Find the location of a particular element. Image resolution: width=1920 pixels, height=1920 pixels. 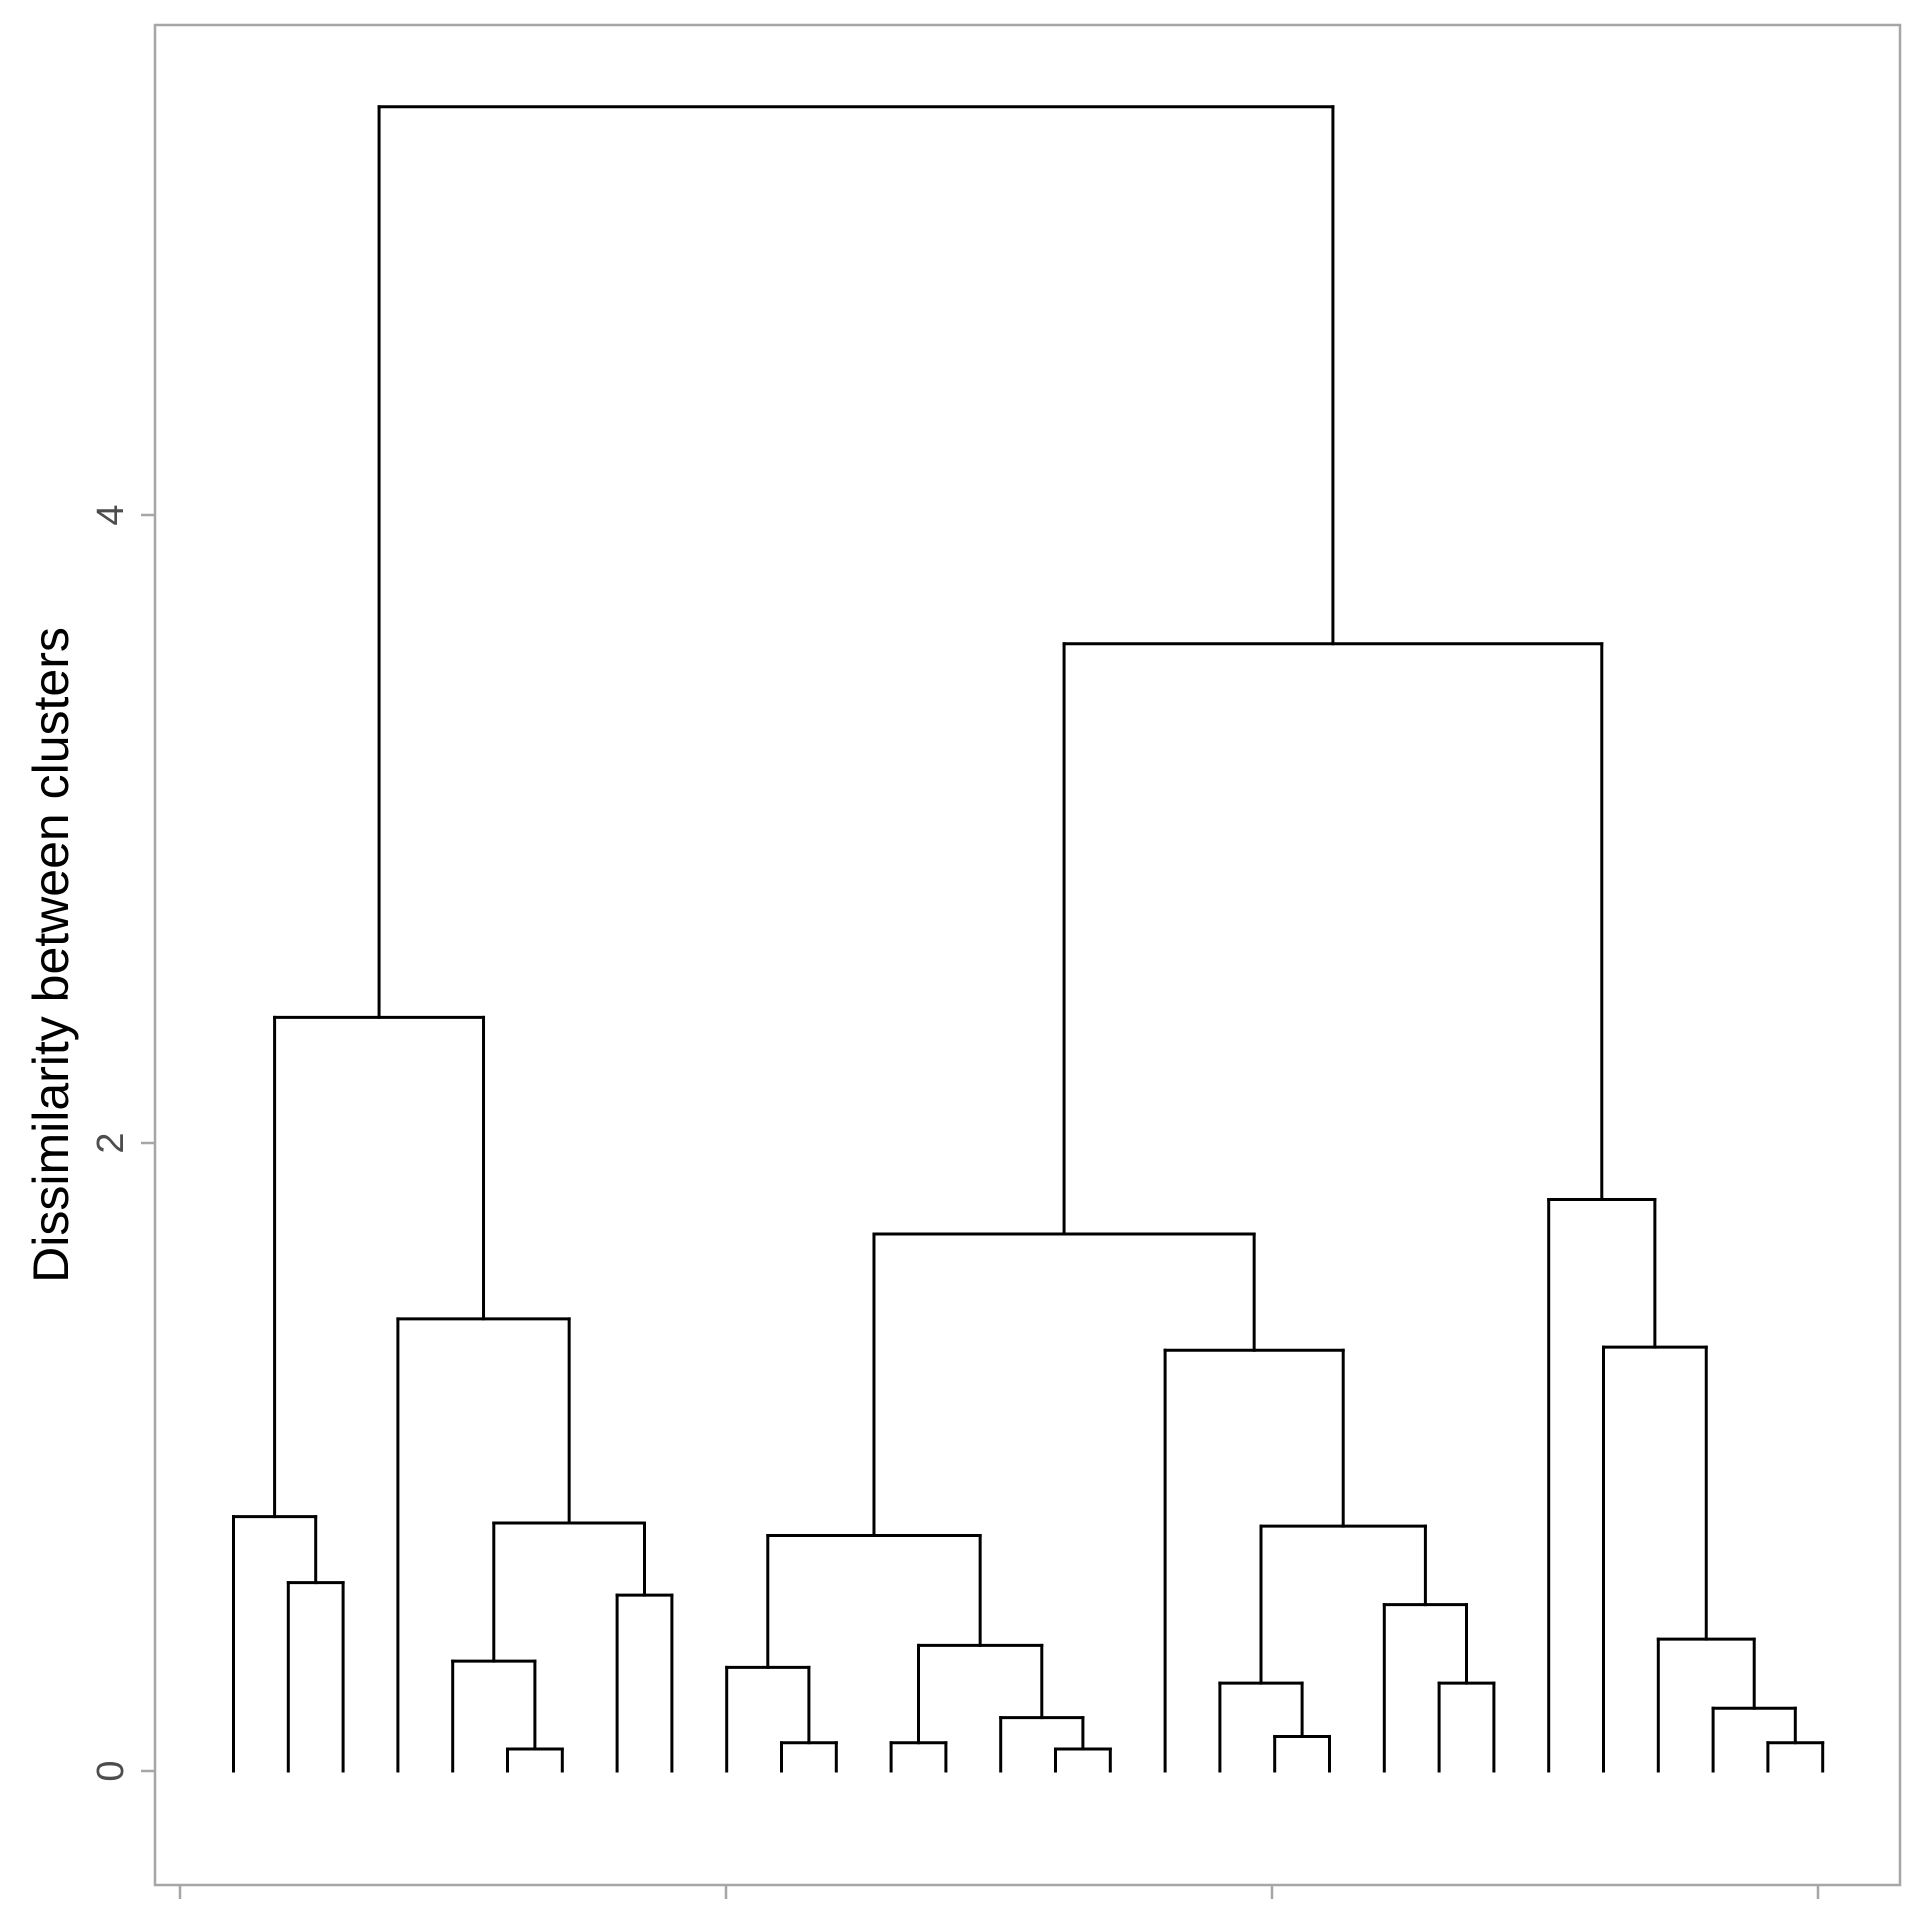

y-tick-label: 0 is located at coordinates (111, 1770).